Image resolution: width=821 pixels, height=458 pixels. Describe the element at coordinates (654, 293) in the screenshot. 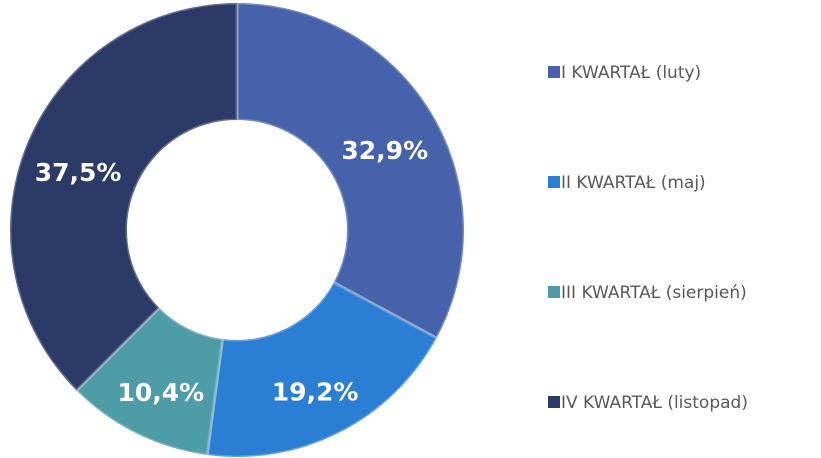

I see `legend-label: III KWARTAŁ (sierpień)` at that location.